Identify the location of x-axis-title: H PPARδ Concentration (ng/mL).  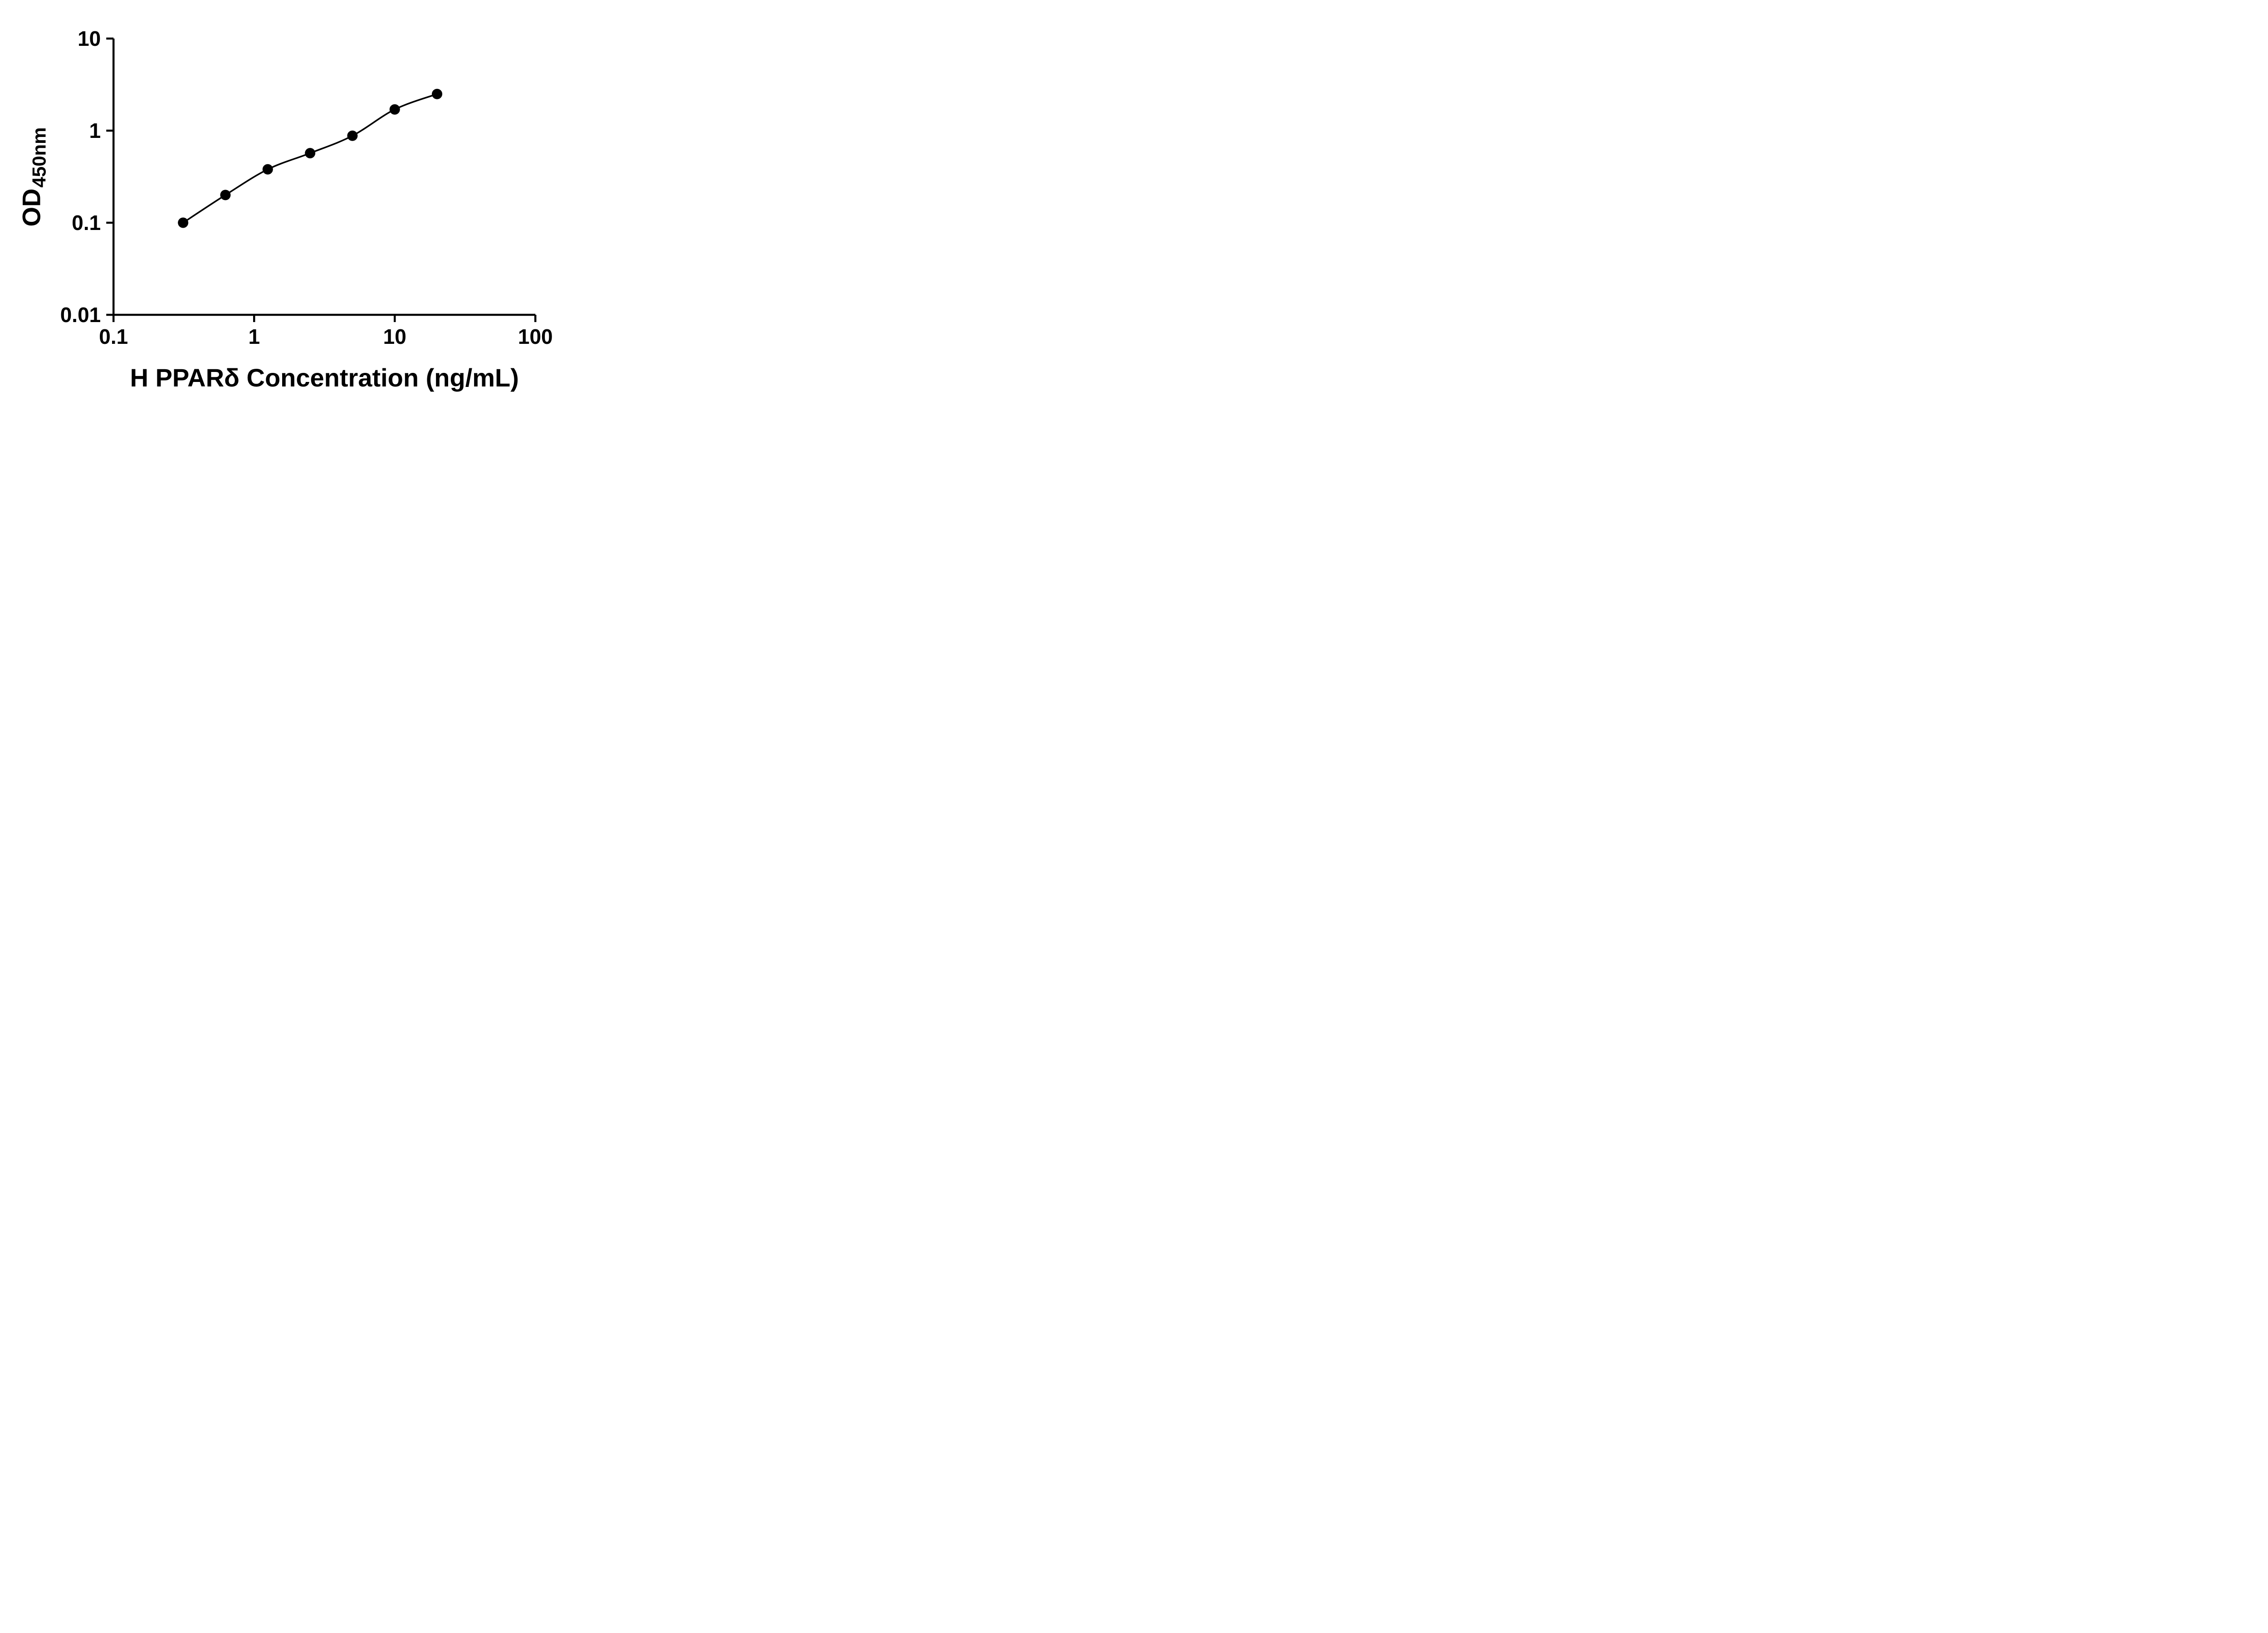
(325, 377).